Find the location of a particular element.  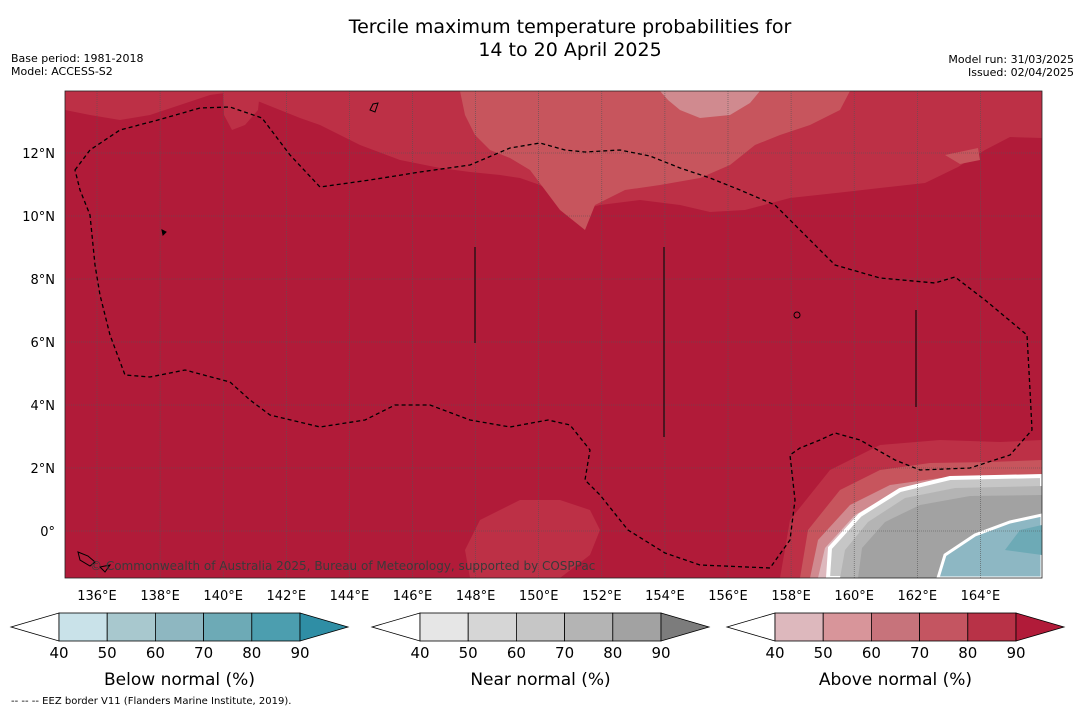

above-80-patch-east is located at coordinates (962, 156).